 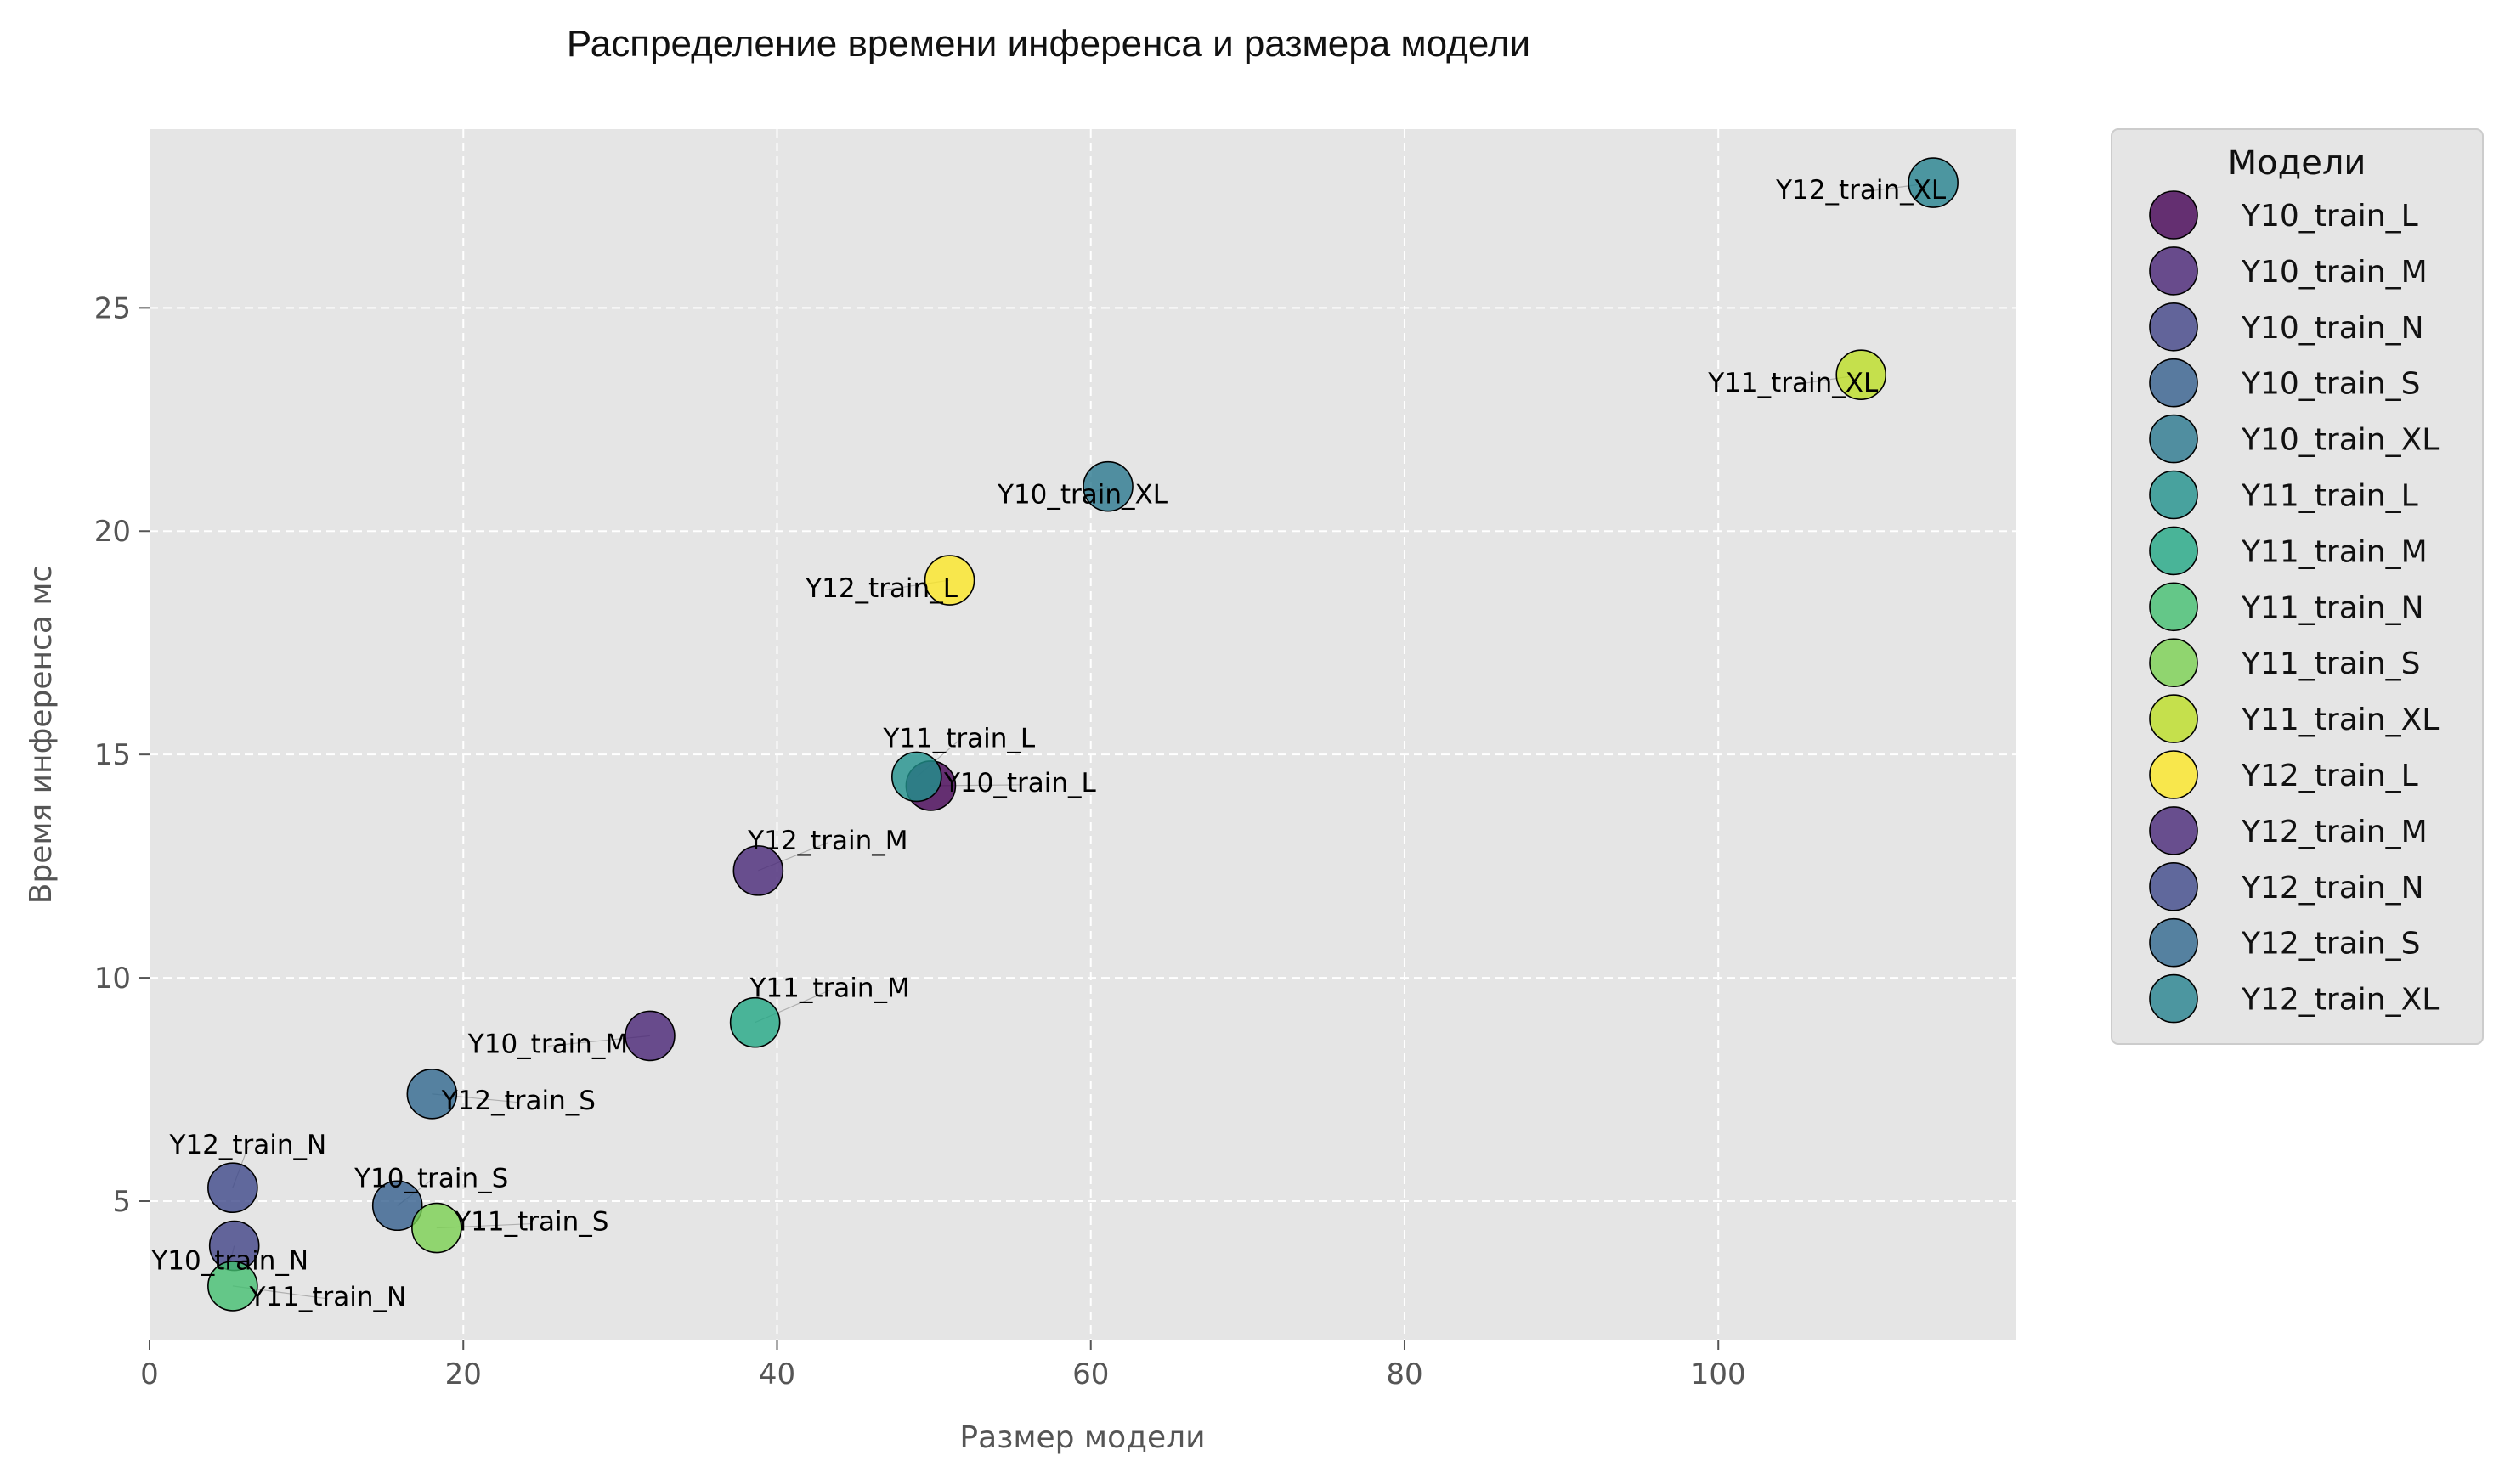 What do you see at coordinates (149, 1374) in the screenshot?
I see `x-tick-label: 0` at bounding box center [149, 1374].